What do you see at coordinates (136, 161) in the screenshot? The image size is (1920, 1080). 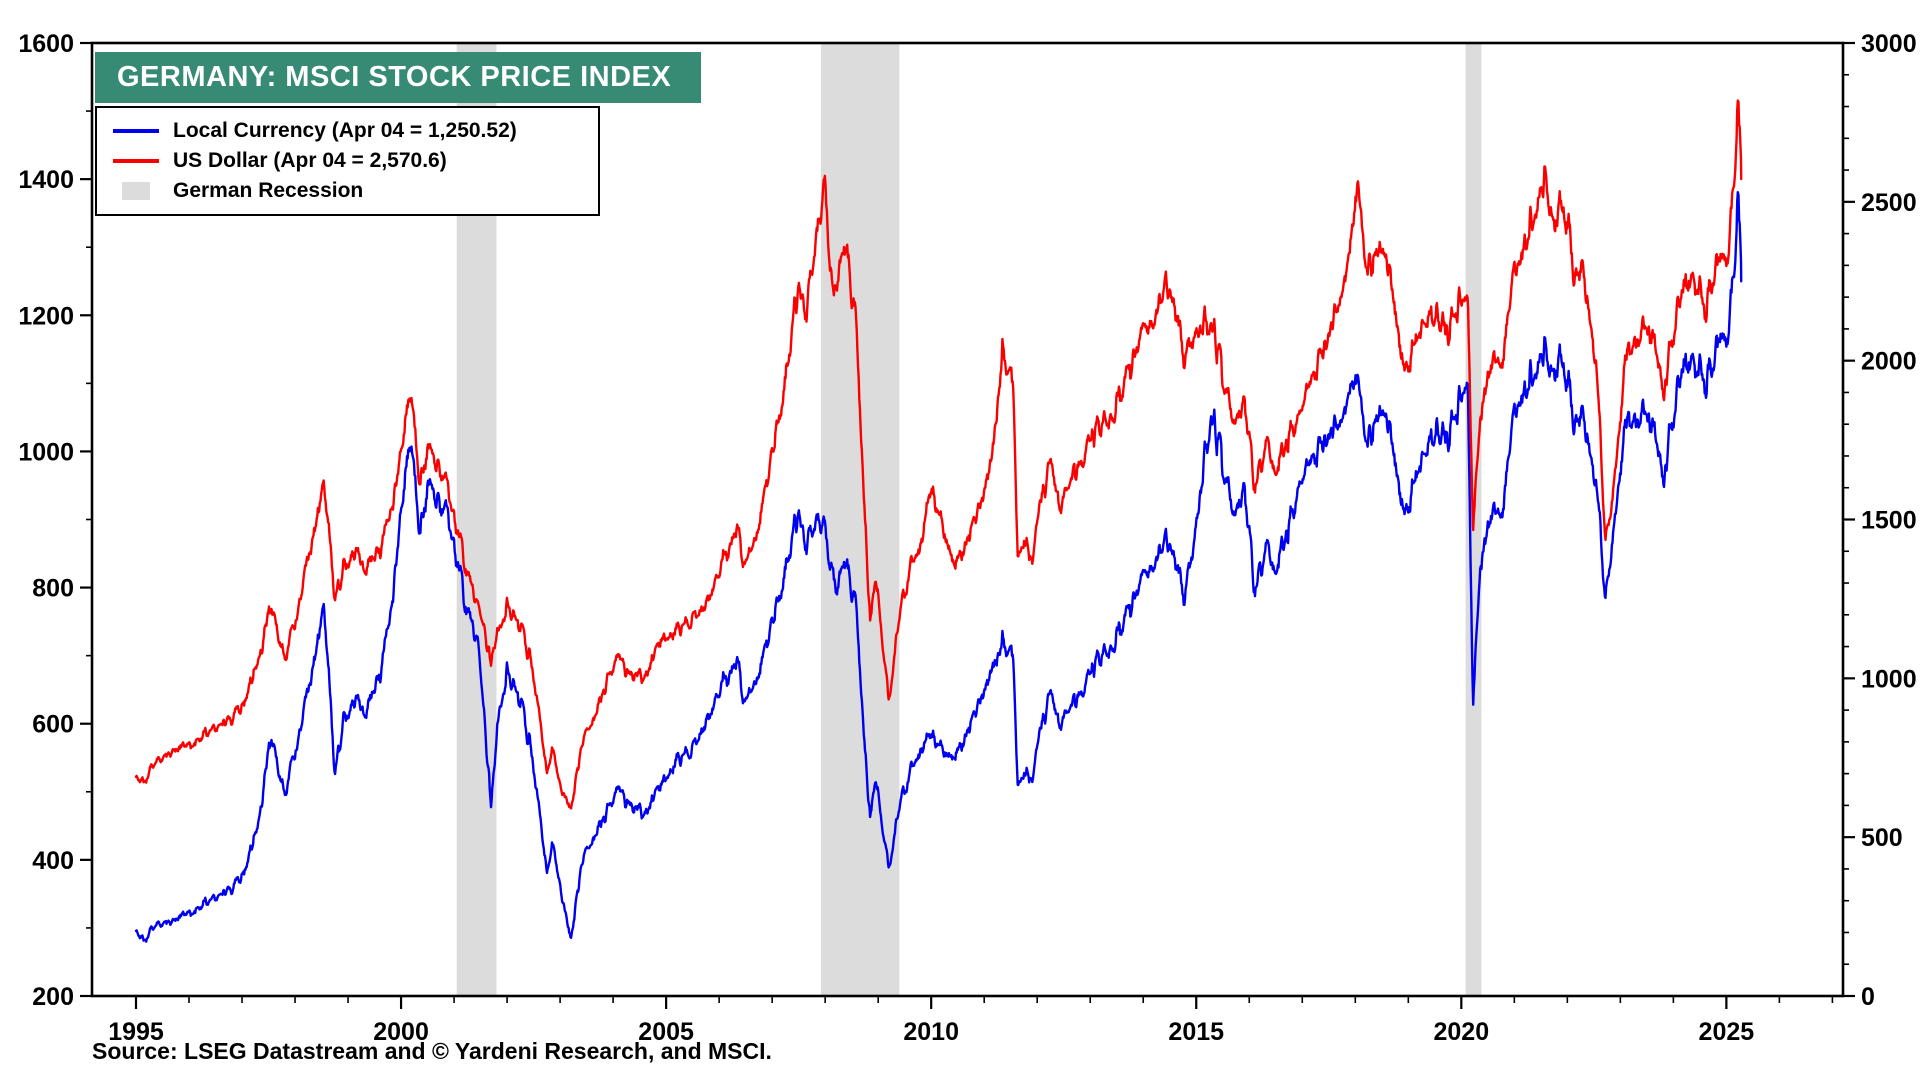 I see `us-dollar-line-swatch` at bounding box center [136, 161].